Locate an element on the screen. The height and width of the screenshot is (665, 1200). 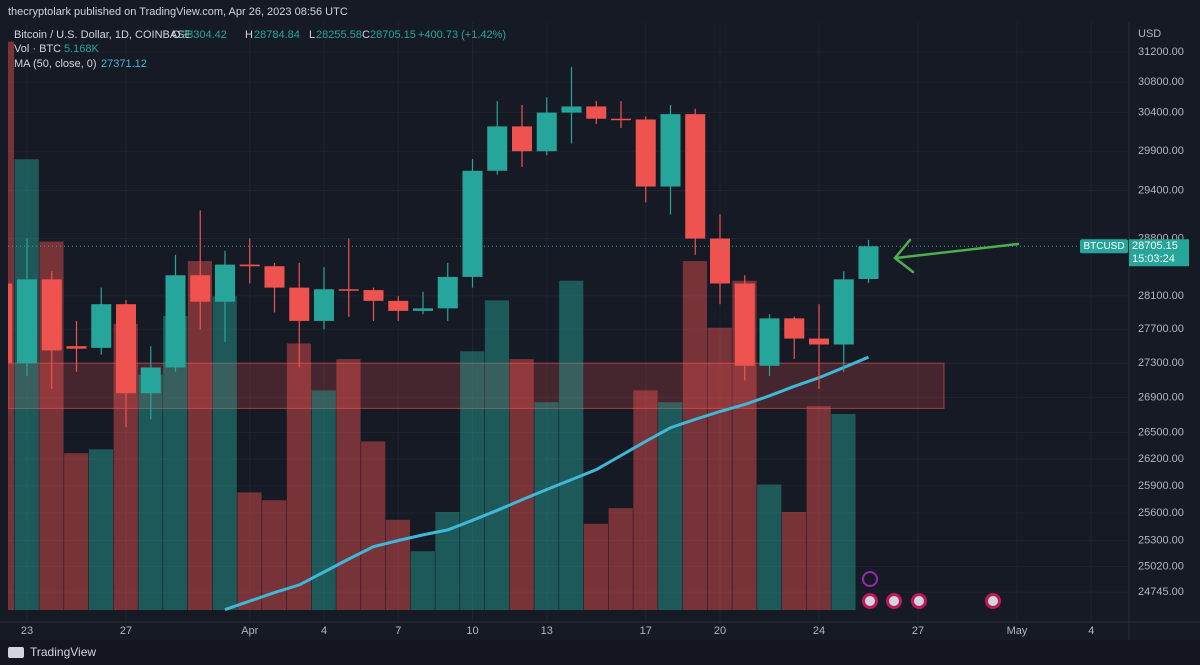
volume-last: 5.168K is located at coordinates (82, 49).